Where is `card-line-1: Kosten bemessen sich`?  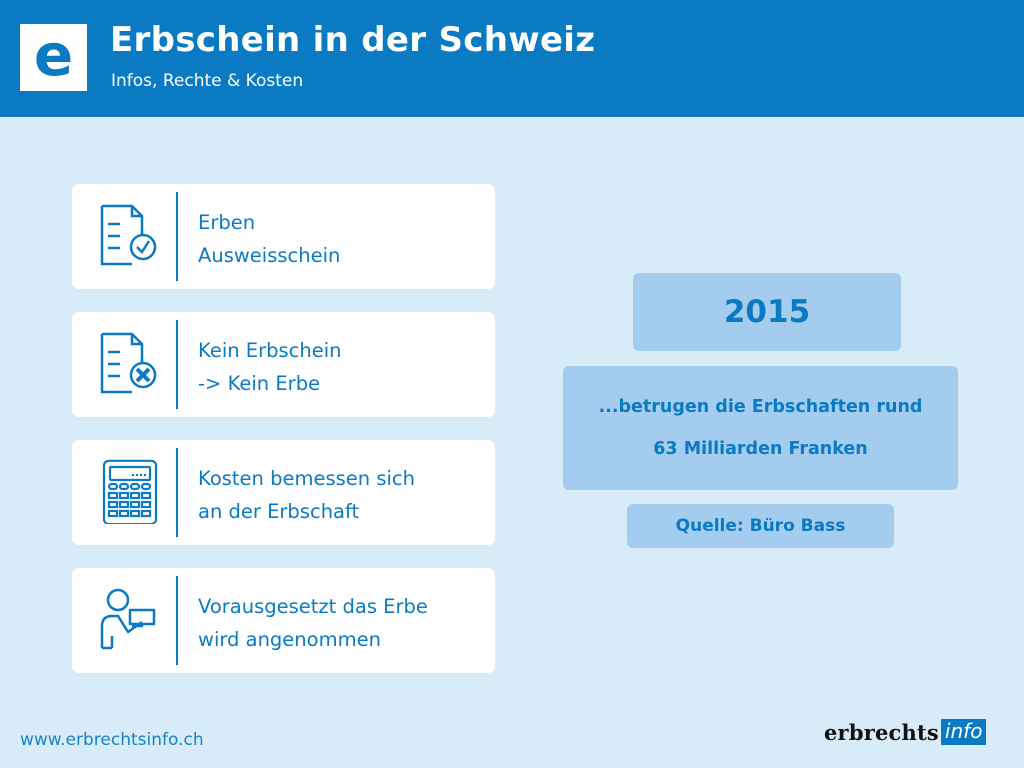 card-line-1: Kosten bemessen sich is located at coordinates (307, 478).